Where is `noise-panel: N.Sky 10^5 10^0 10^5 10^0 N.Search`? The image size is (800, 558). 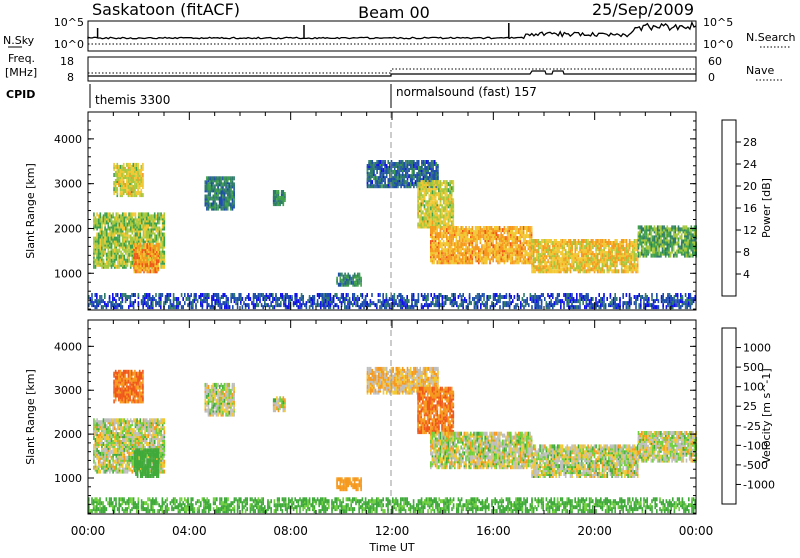 noise-panel: N.Sky 10^5 10^0 10^5 10^0 N.Search is located at coordinates (399, 33).